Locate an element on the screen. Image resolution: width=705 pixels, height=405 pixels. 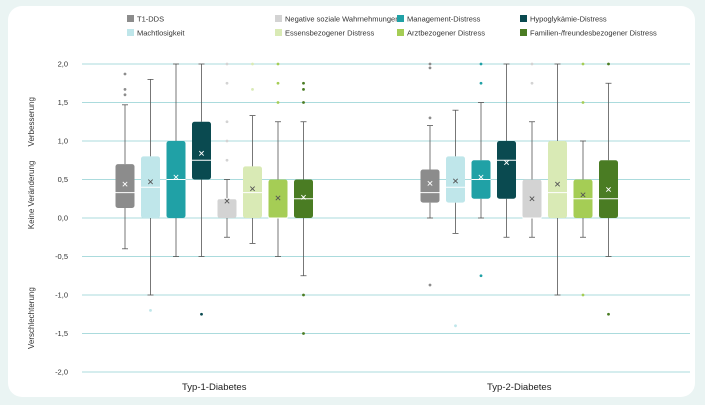
y-tick-label: 2,0 is located at coordinates (63, 64).